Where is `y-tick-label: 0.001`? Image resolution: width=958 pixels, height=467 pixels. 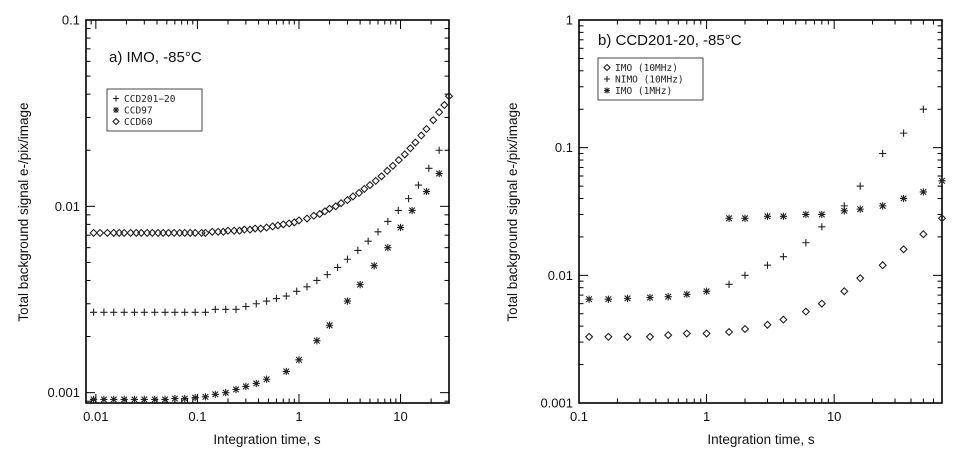 y-tick-label: 0.001 is located at coordinates (556, 403).